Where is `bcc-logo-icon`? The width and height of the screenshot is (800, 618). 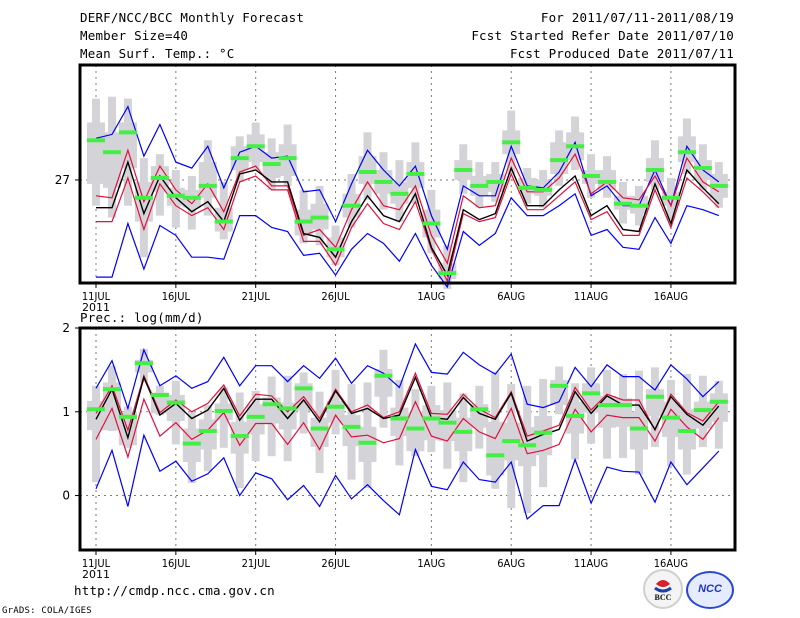
bcc-logo-icon is located at coordinates (663, 586).